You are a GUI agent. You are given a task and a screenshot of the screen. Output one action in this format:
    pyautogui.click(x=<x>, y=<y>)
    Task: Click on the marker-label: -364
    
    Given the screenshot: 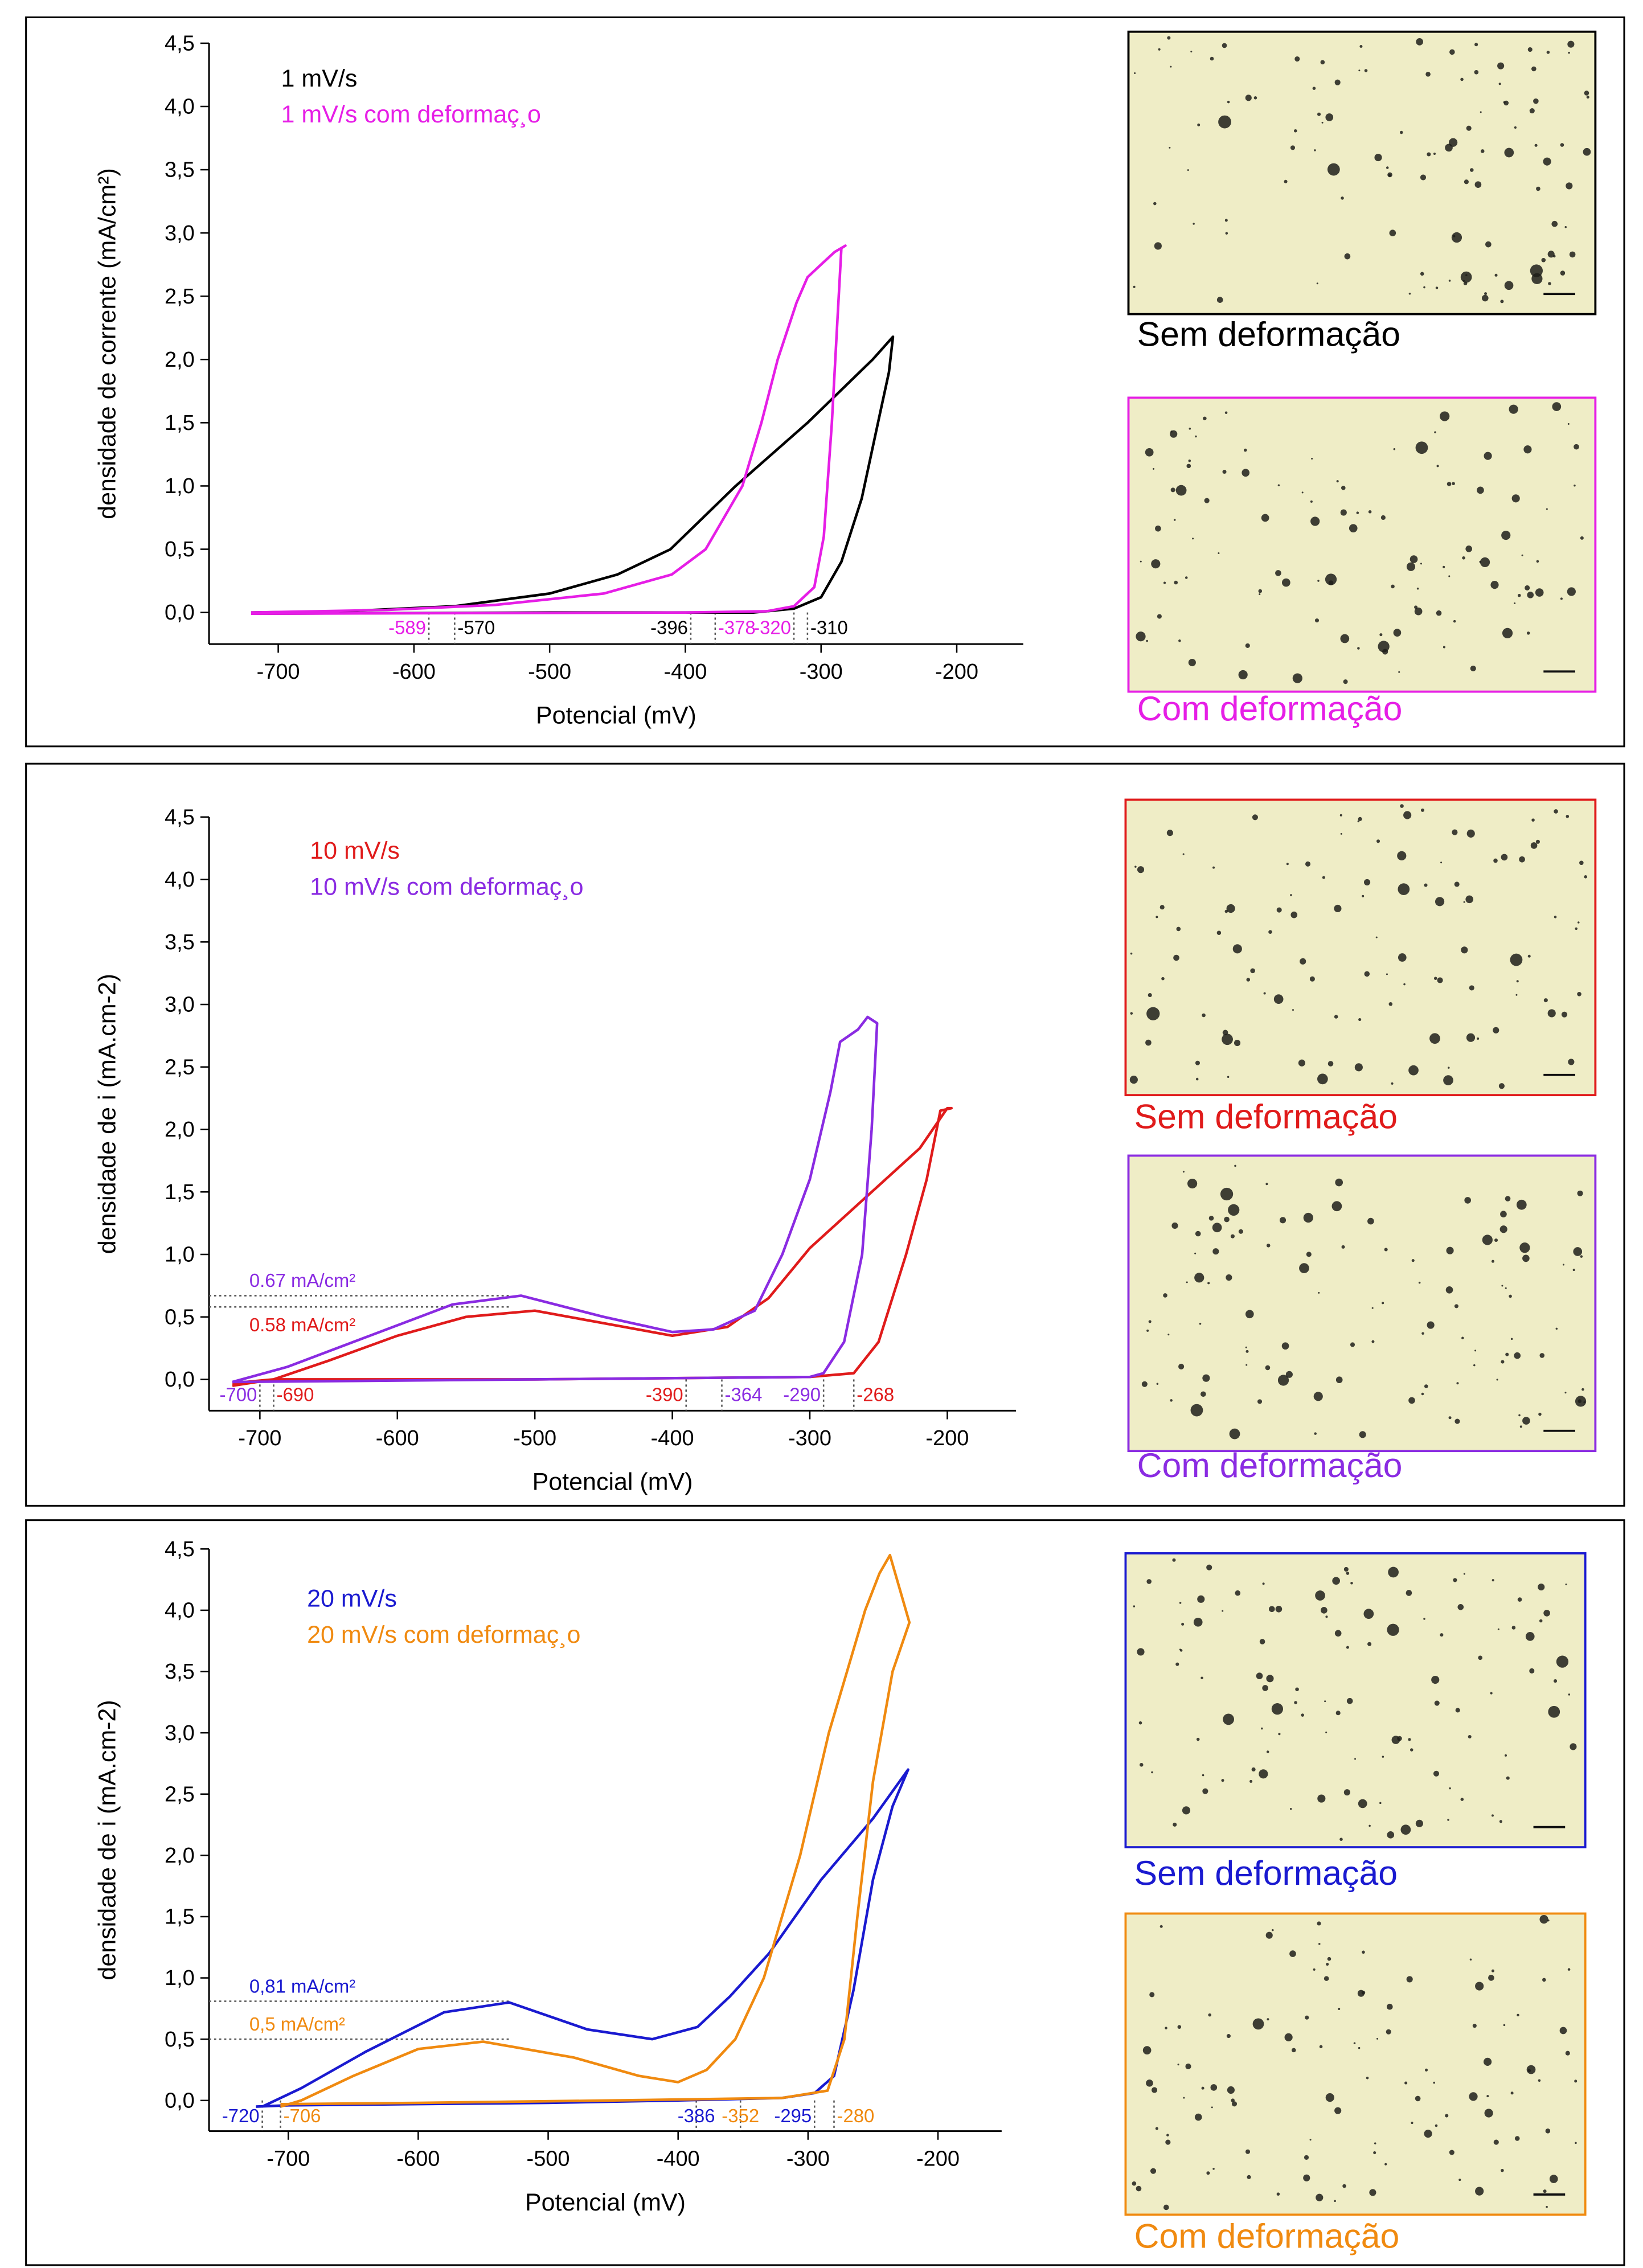 What is the action you would take?
    pyautogui.click(x=744, y=1394)
    